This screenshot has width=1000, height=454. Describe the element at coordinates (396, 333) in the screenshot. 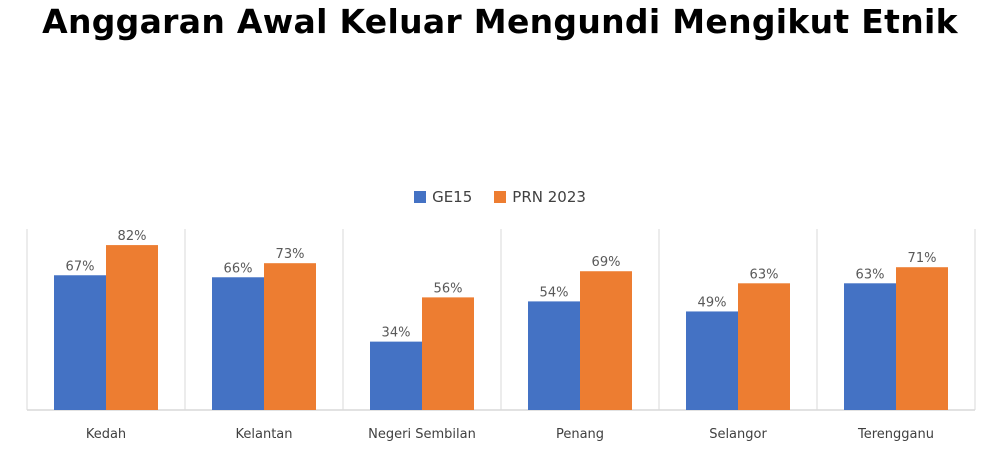

I see `data-label: 34%` at that location.